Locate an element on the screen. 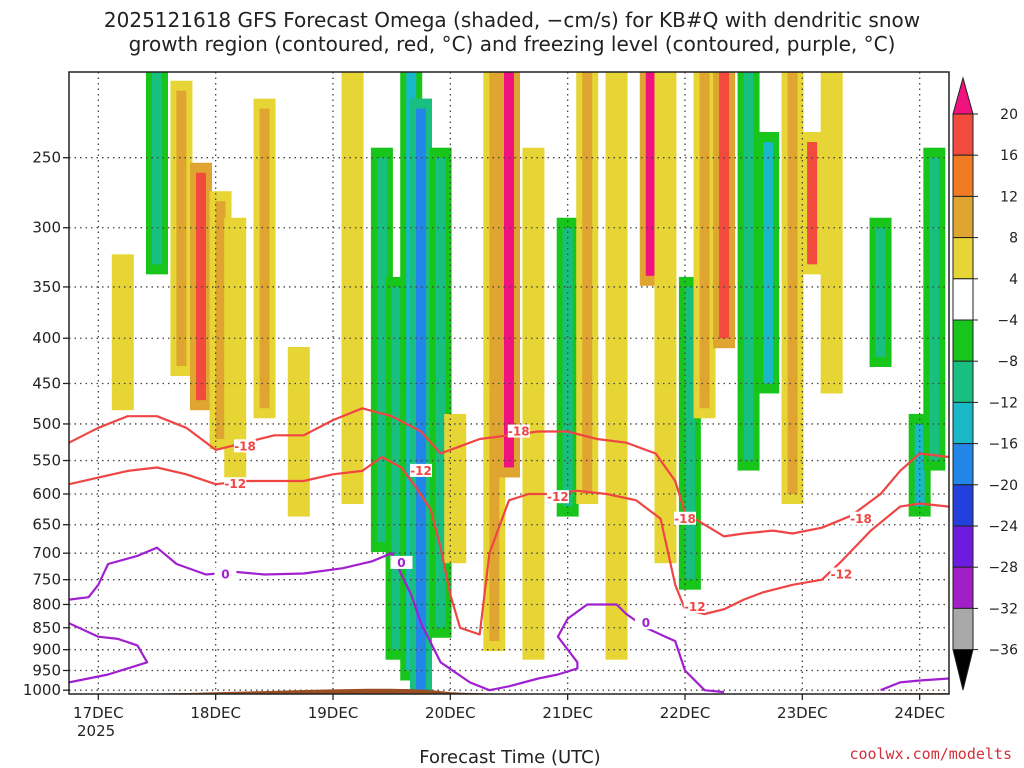  x-tick-label: 21DEC is located at coordinates (567, 713).